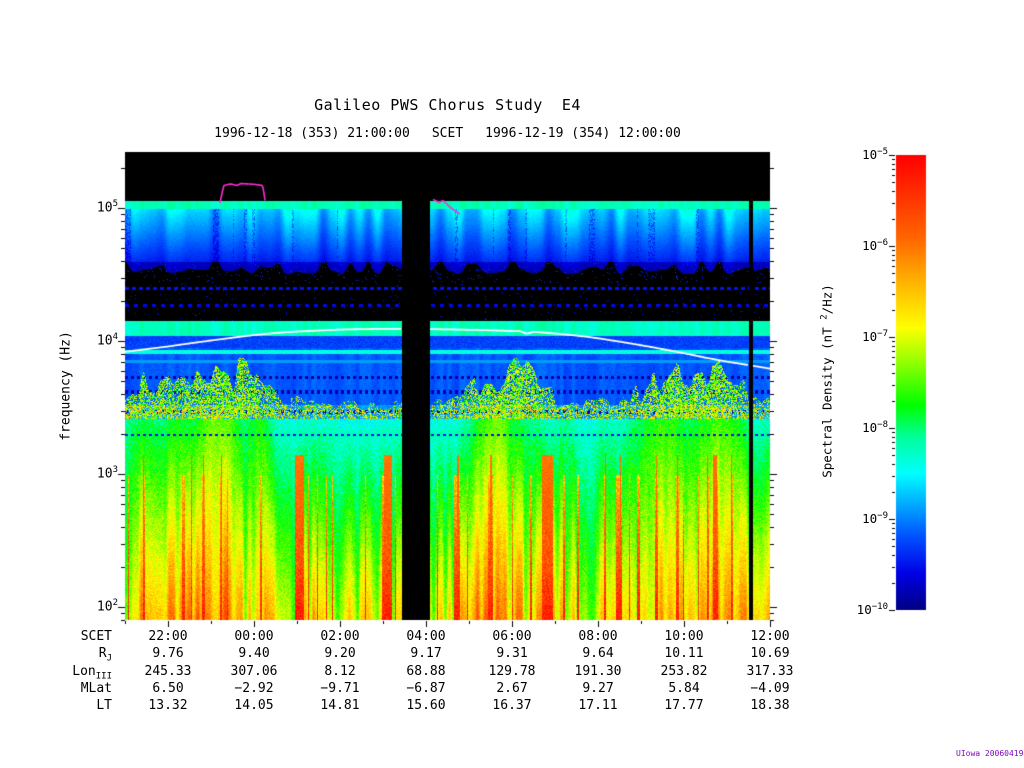 The image size is (1024, 768). What do you see at coordinates (426, 654) in the screenshot?
I see `eph-value-r: 9.17` at bounding box center [426, 654].